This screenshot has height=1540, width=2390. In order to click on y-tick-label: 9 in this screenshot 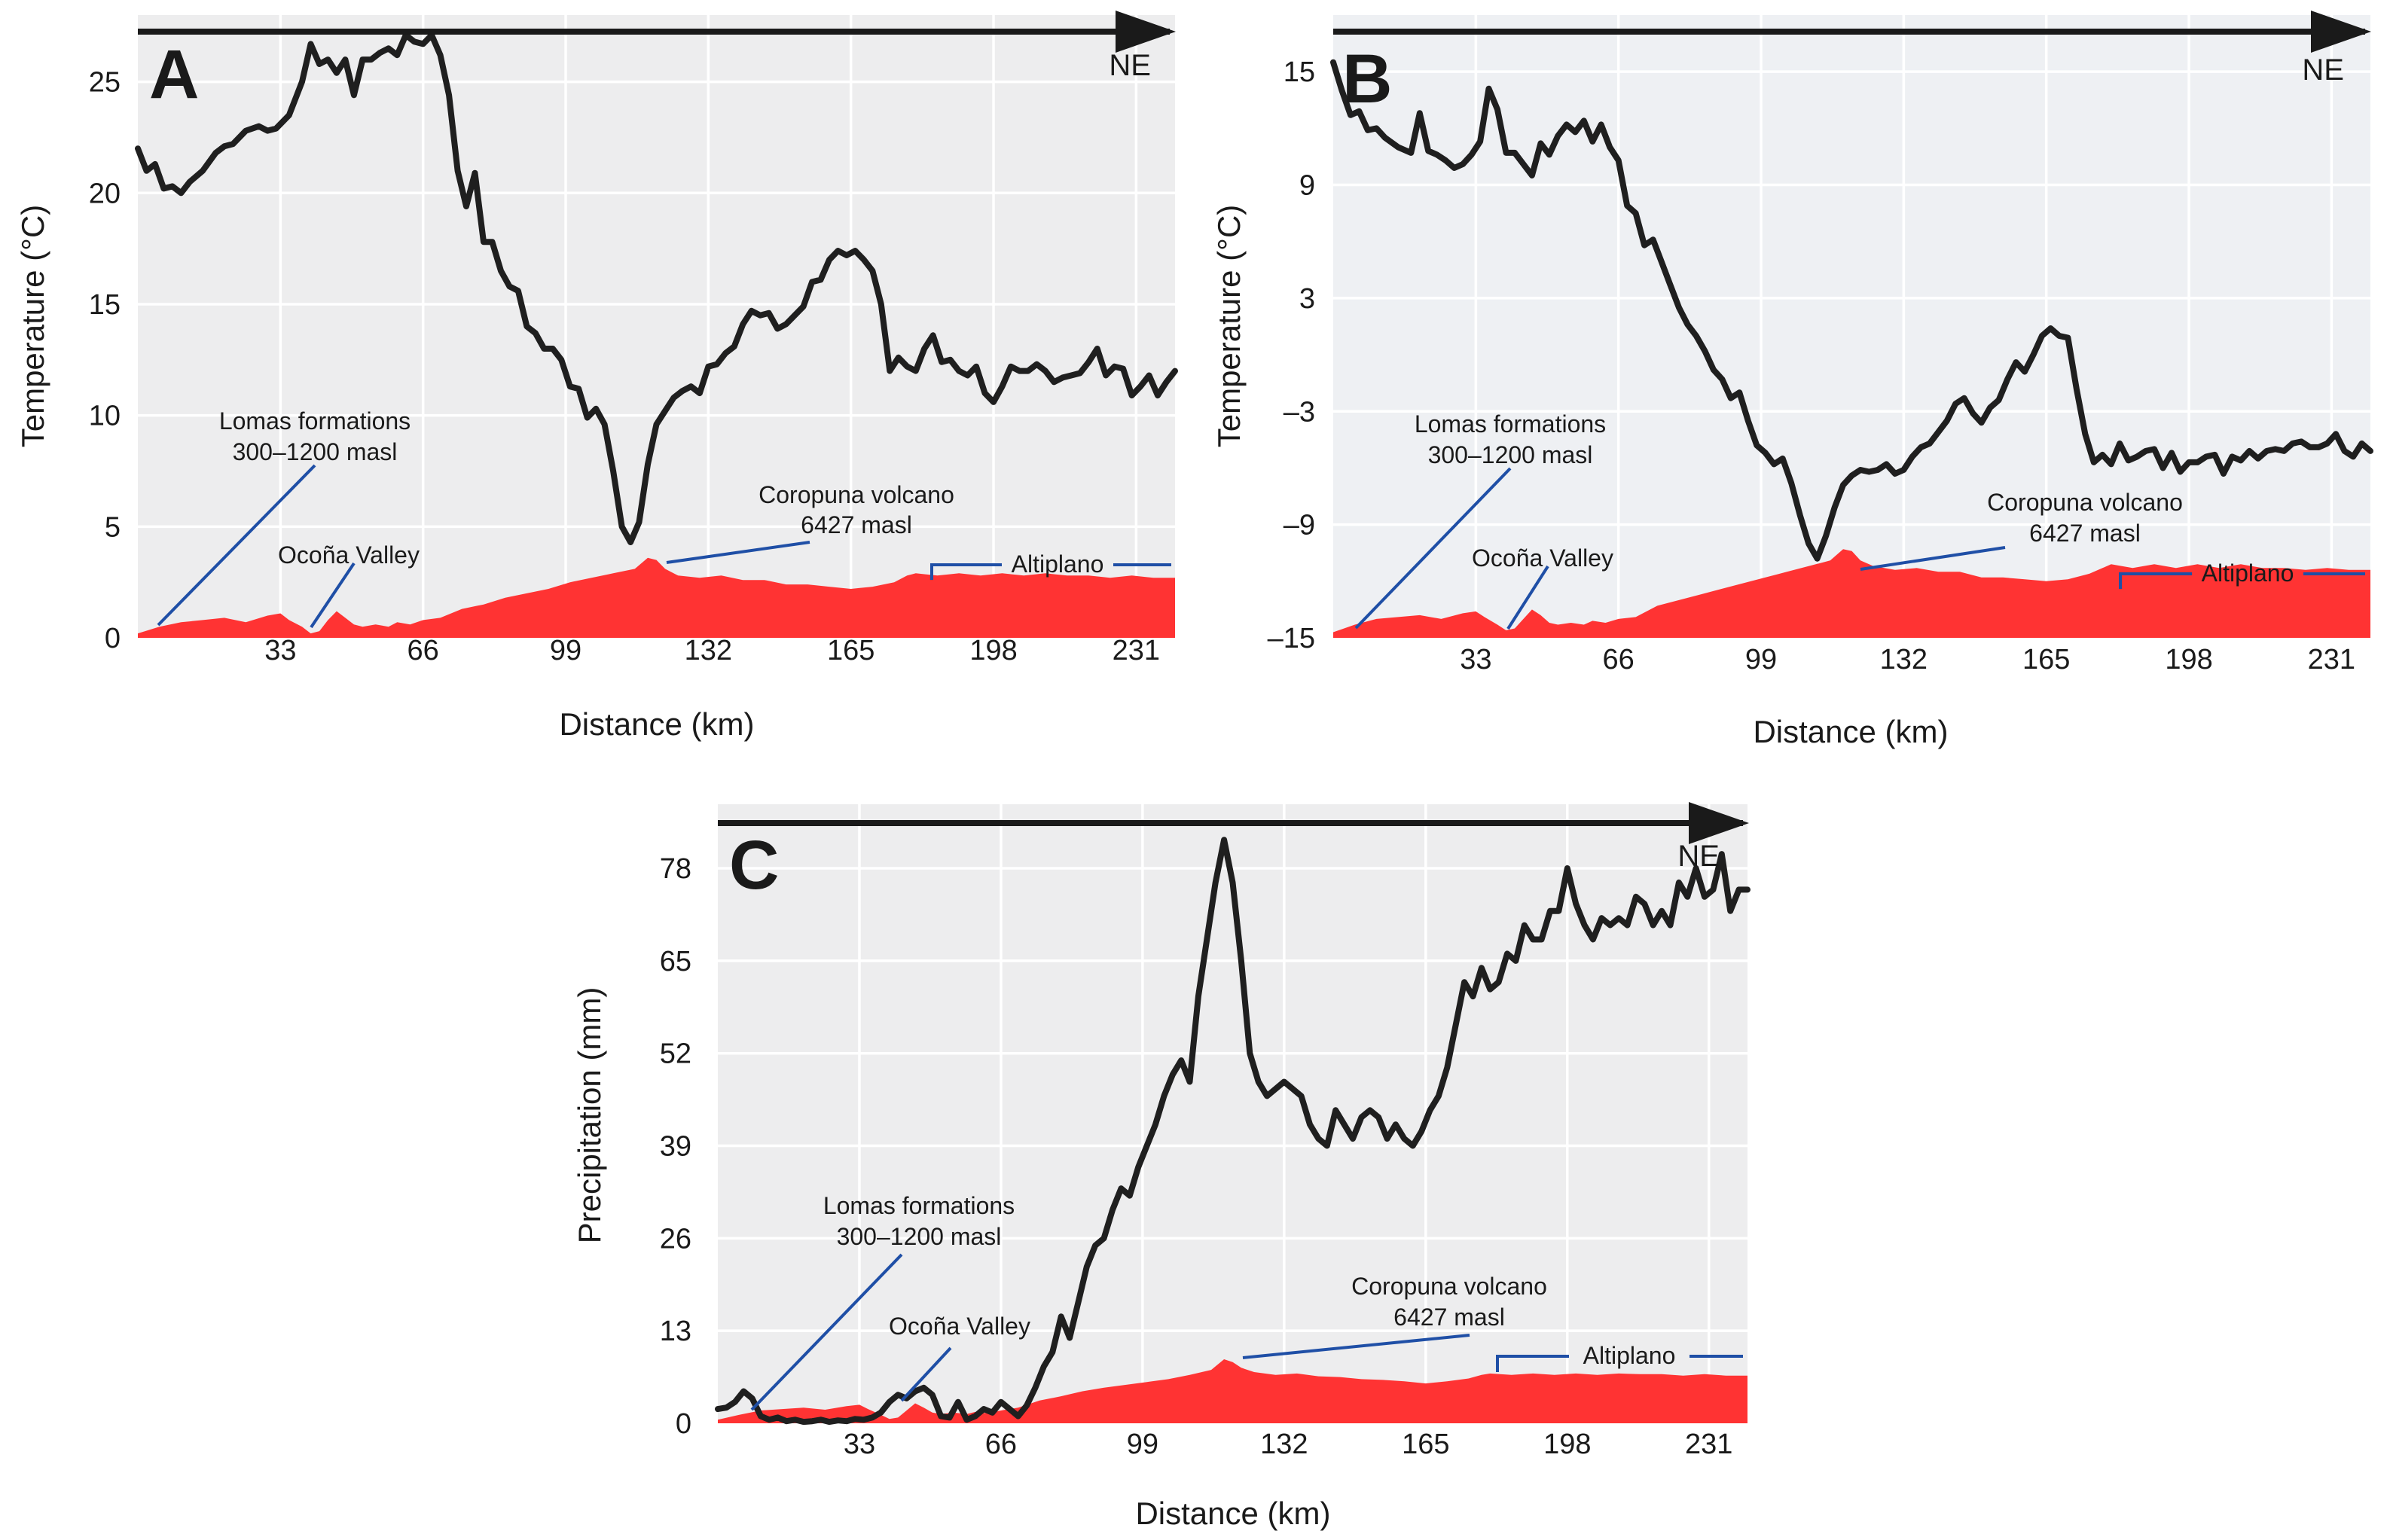, I will do `click(1307, 186)`.